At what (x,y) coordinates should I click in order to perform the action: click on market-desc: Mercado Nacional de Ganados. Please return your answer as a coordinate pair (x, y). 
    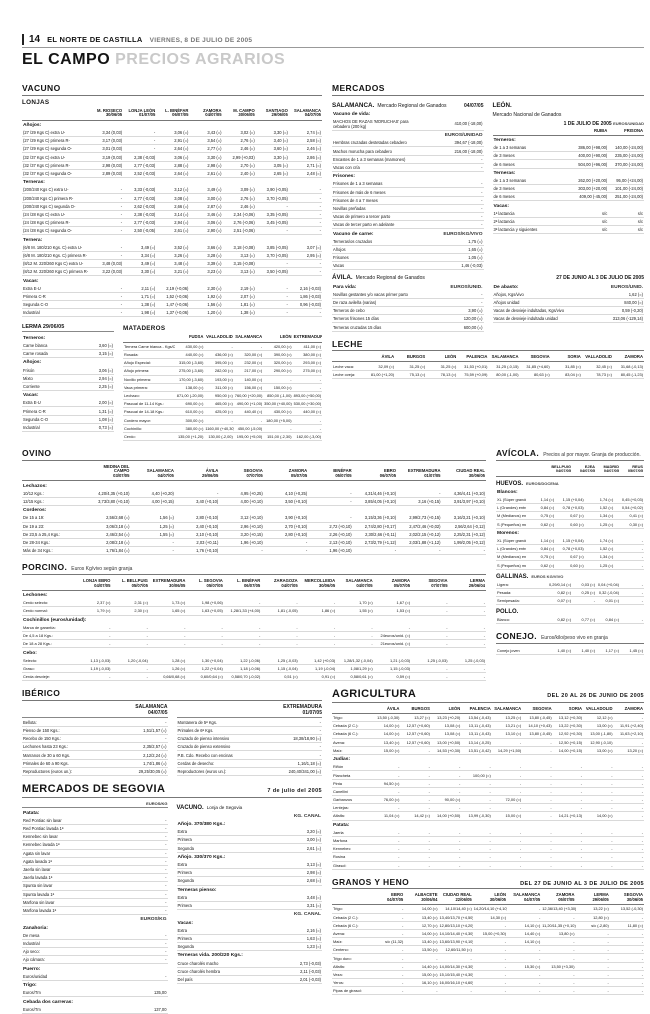
    Looking at the image, I should click on (527, 114).